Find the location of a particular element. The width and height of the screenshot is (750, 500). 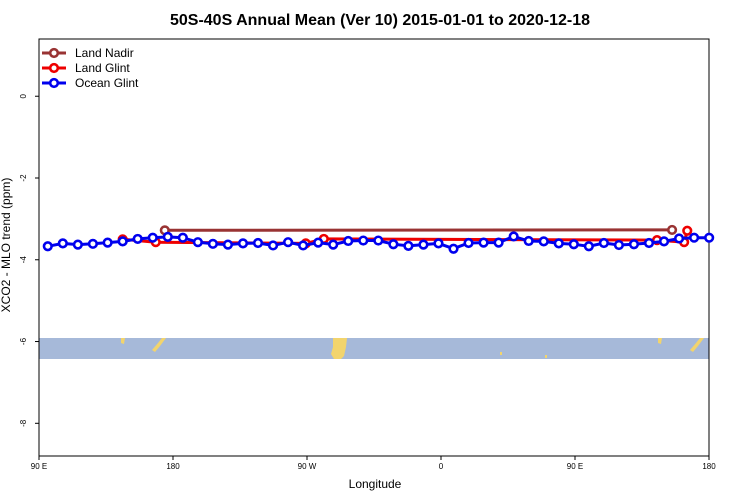

x-tick-label: 0 is located at coordinates (441, 466).